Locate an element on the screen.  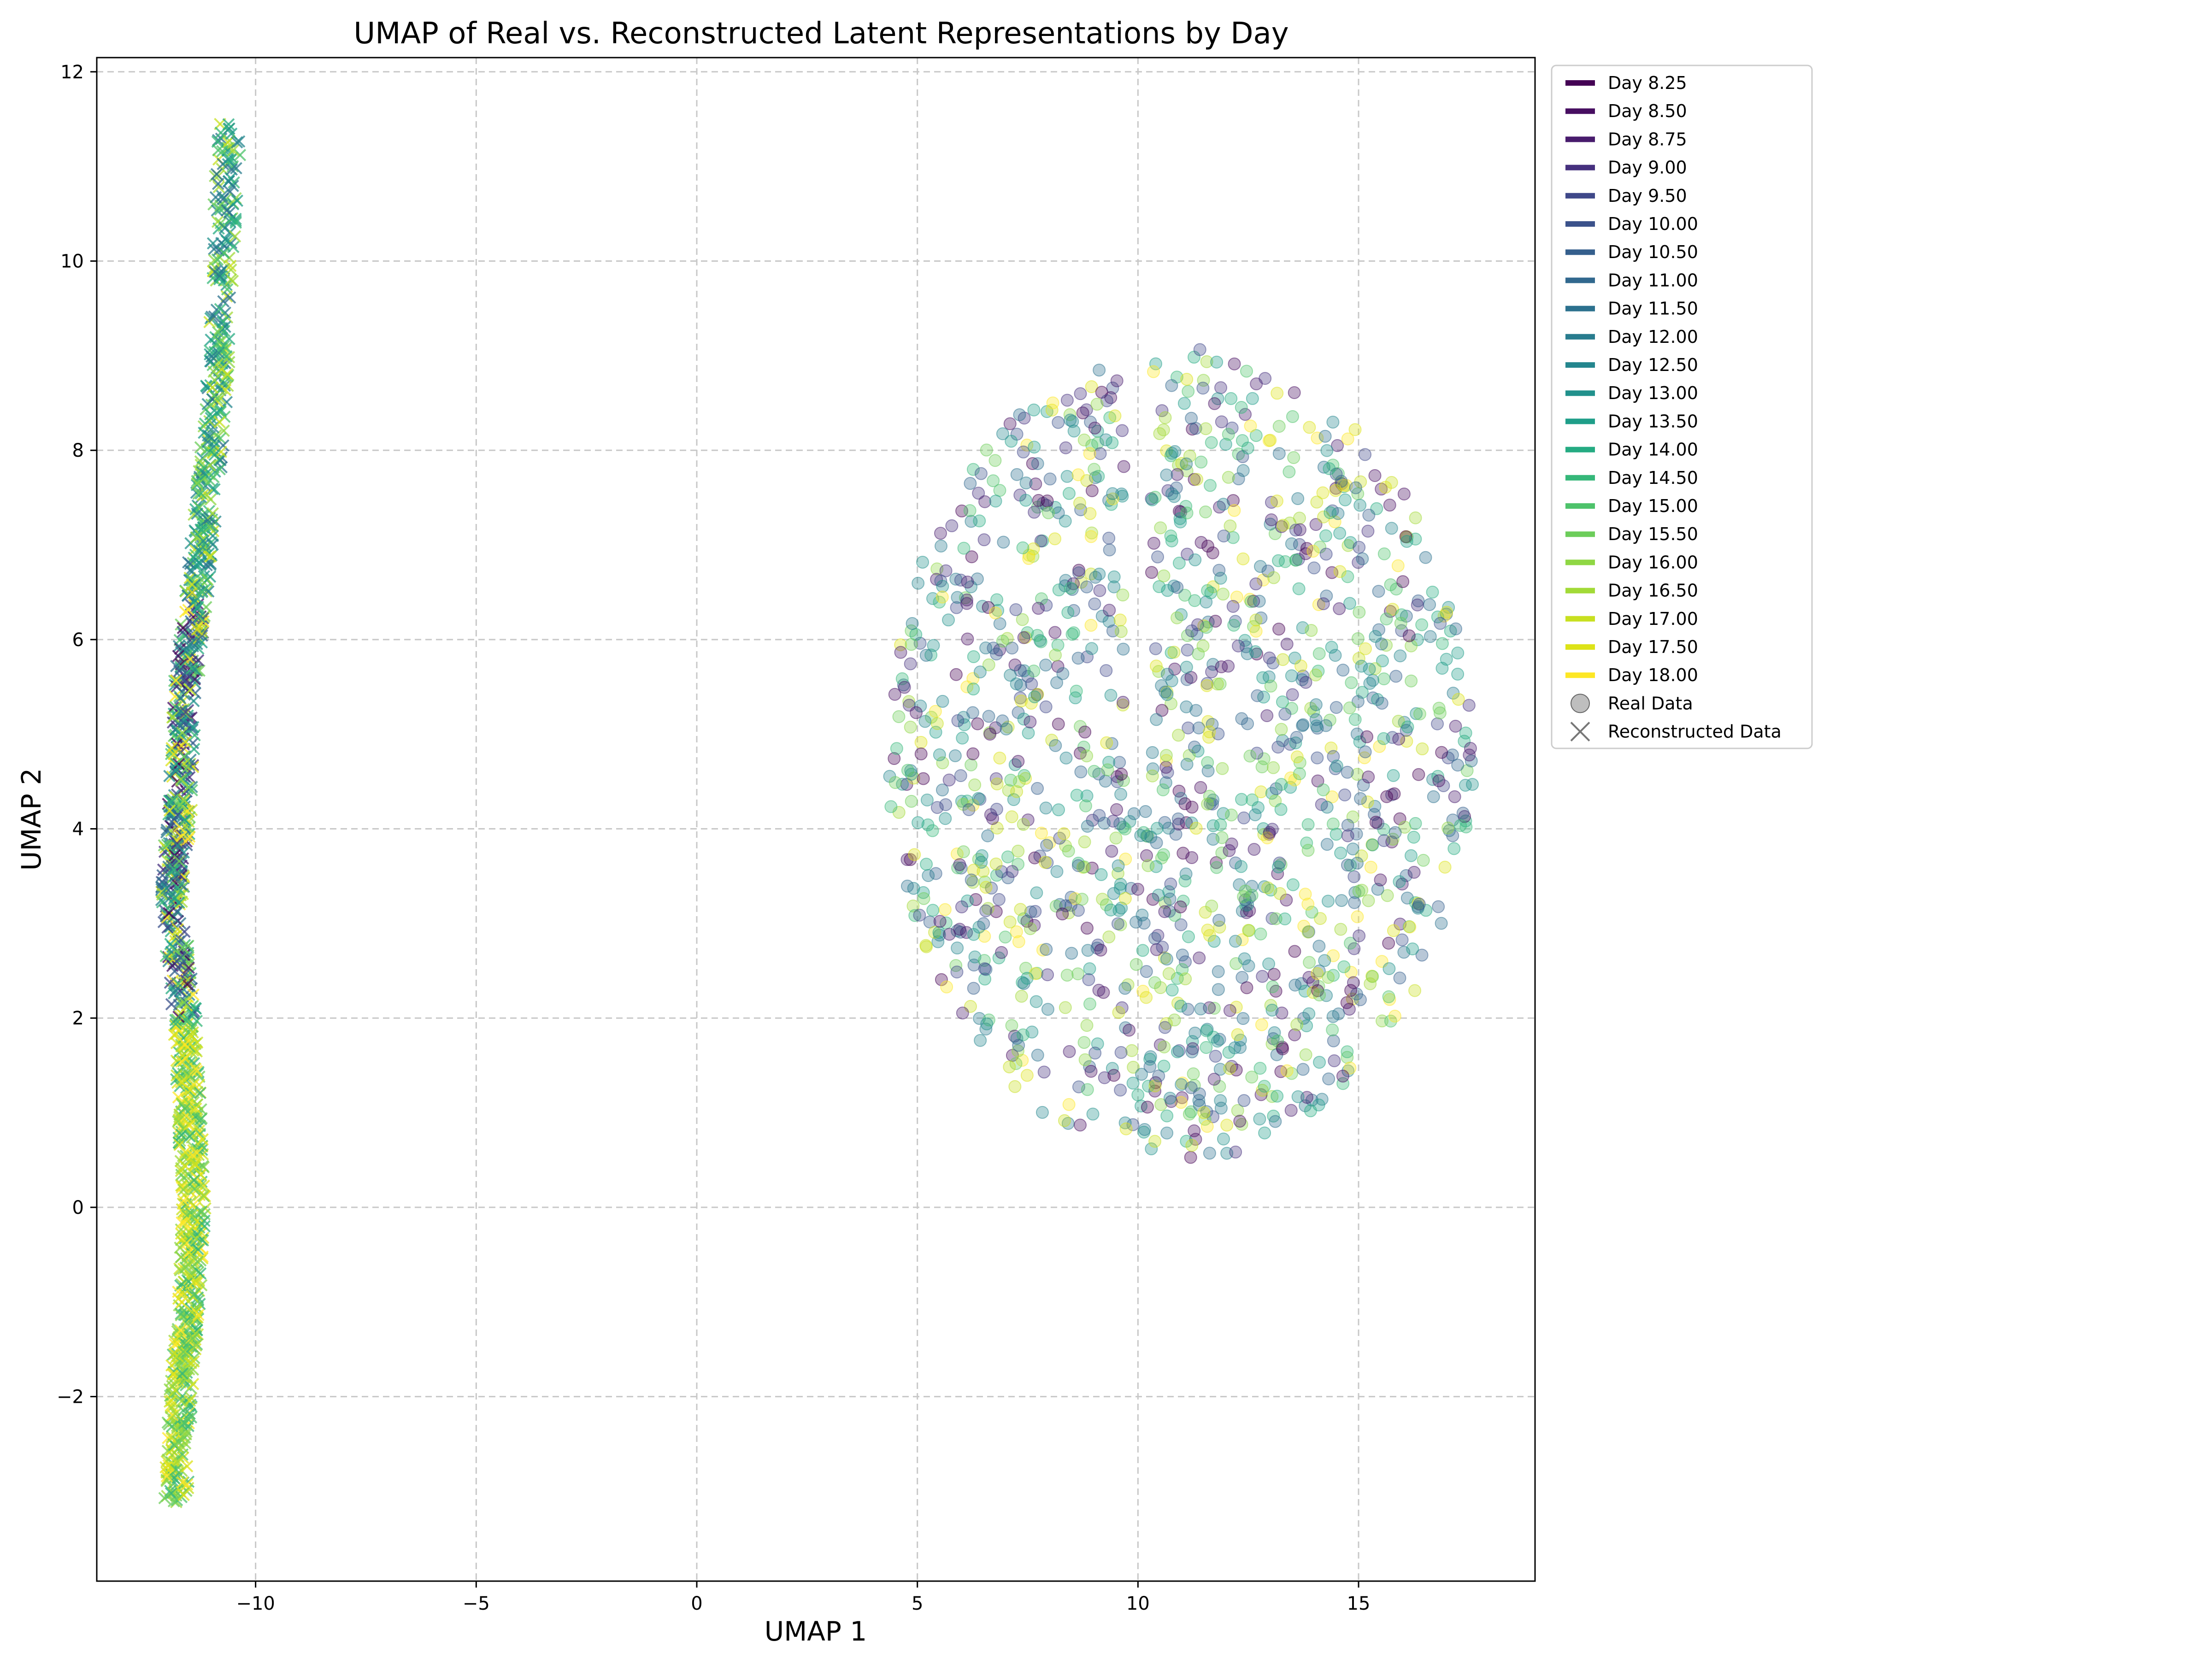
legend-label: Day 16.50 is located at coordinates (1653, 591).